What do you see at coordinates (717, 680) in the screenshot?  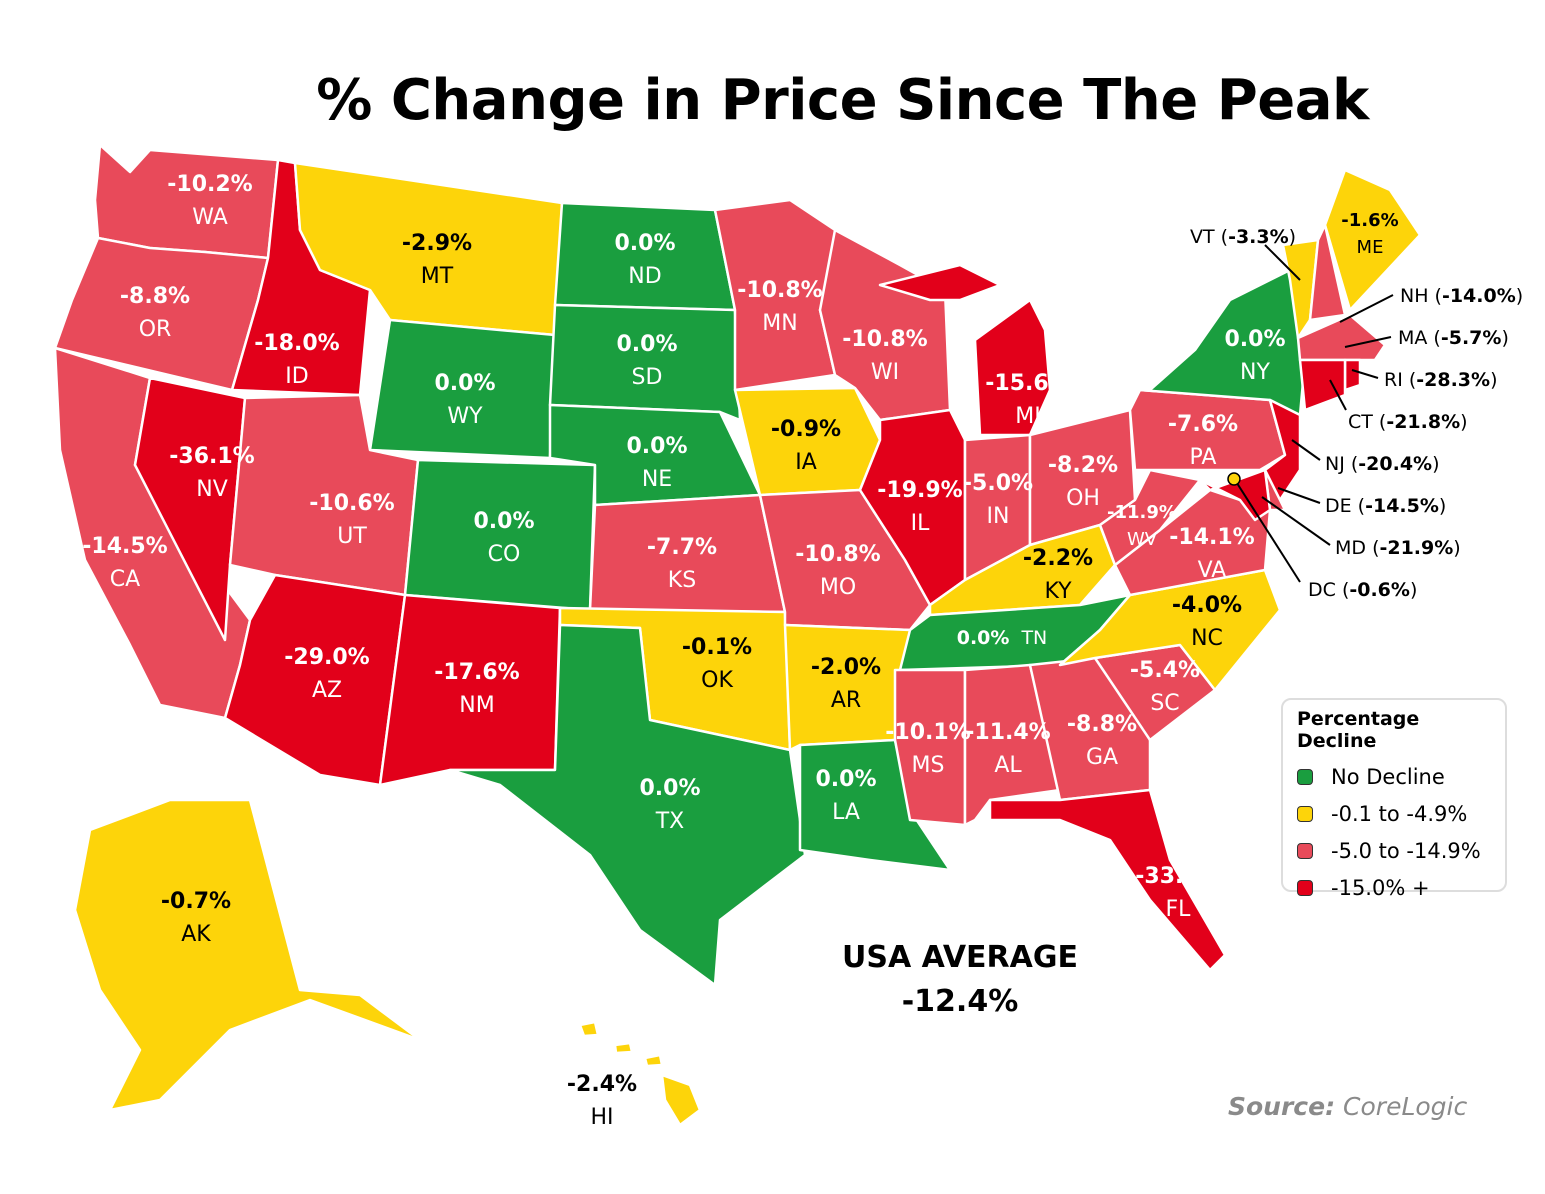 I see `state-abbr-ok: OK` at bounding box center [717, 680].